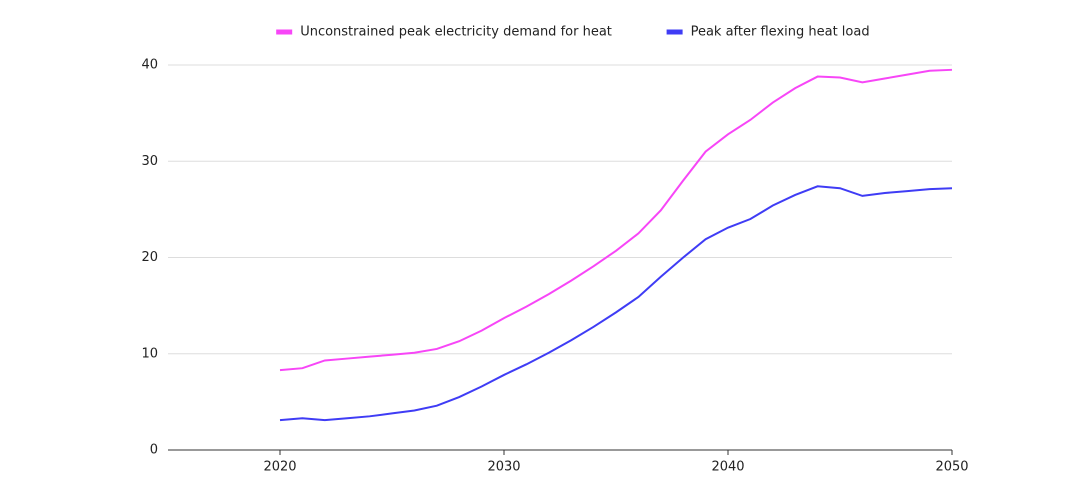  What do you see at coordinates (503, 467) in the screenshot?
I see `x-tick-label: 2030` at bounding box center [503, 467].